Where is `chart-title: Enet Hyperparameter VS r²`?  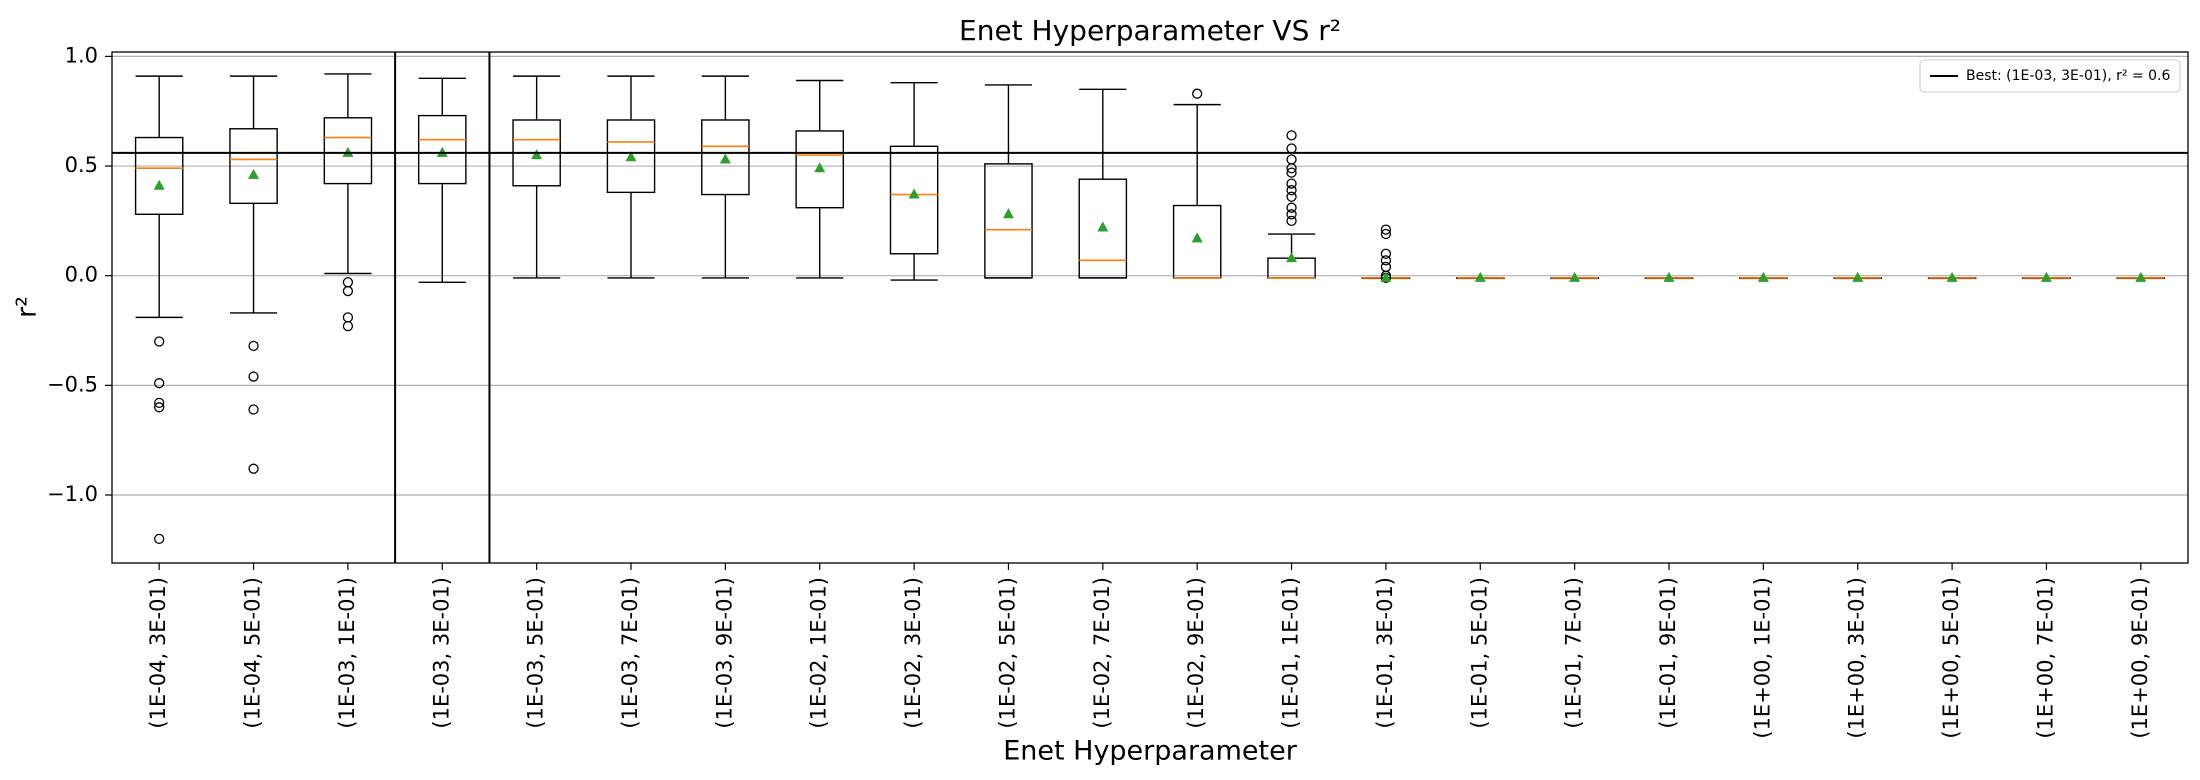 chart-title: Enet Hyperparameter VS r² is located at coordinates (1150, 30).